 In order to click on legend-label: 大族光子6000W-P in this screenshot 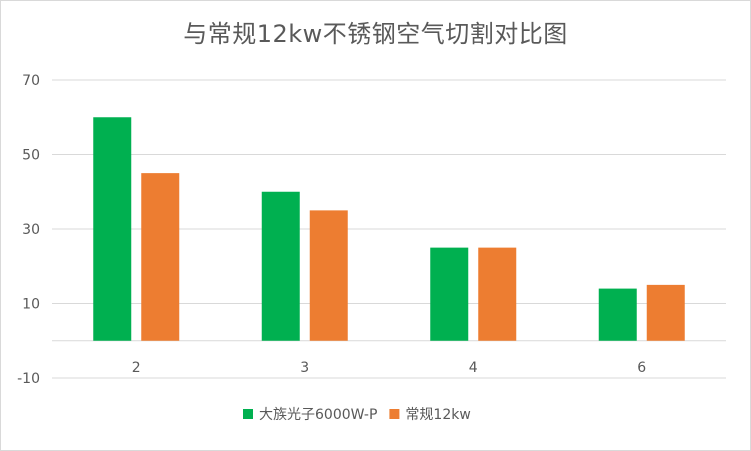, I will do `click(318, 415)`.